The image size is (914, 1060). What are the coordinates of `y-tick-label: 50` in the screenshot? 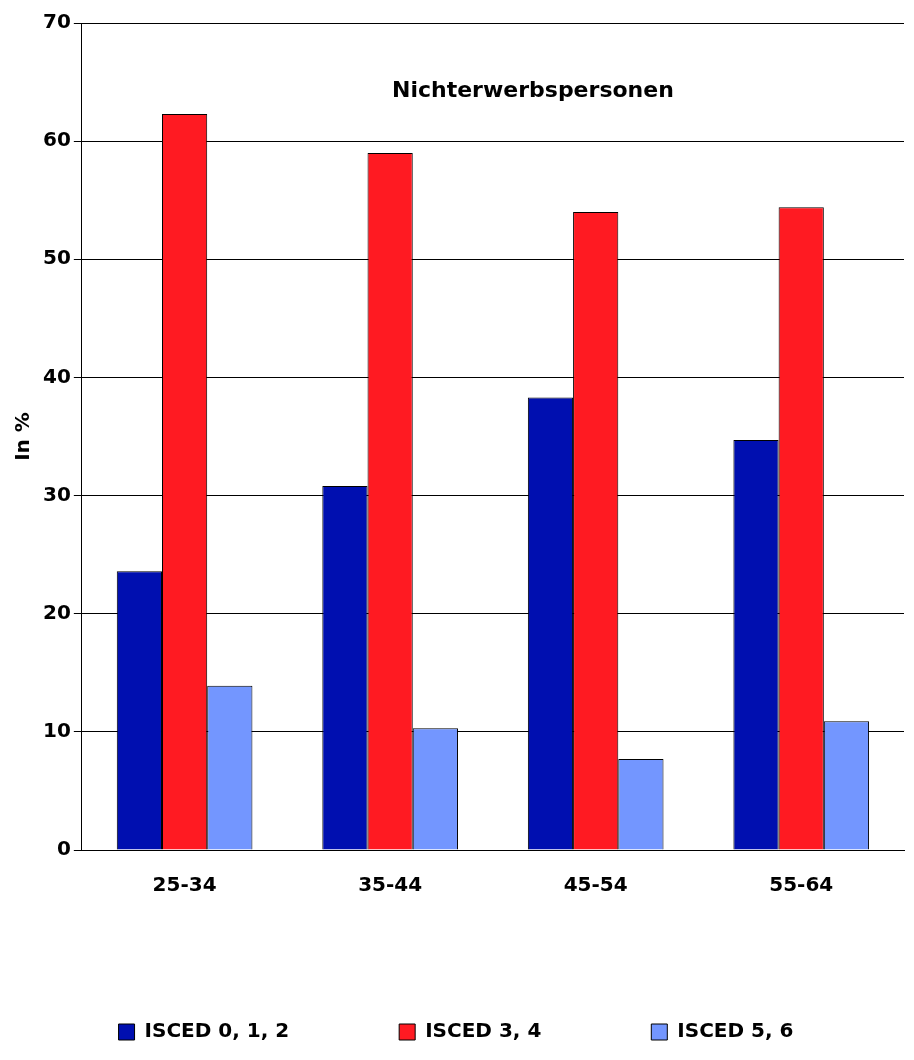 It's located at (56, 257).